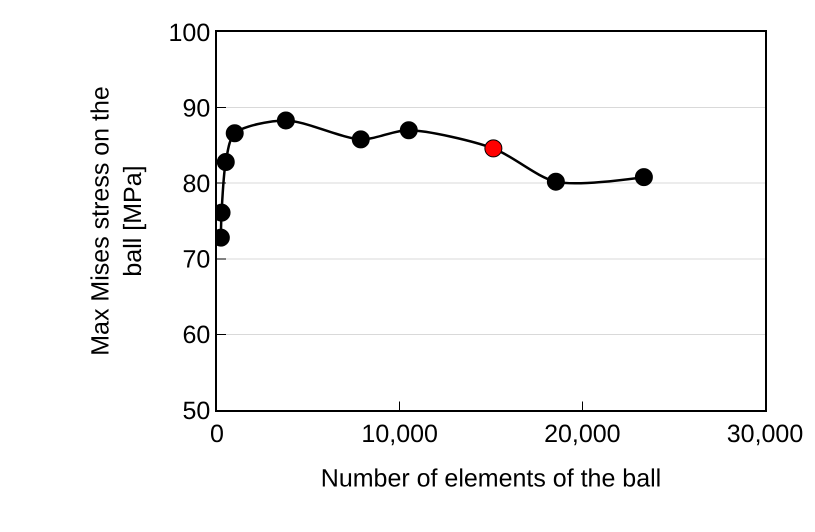  Describe the element at coordinates (765, 434) in the screenshot. I see `x-tick-label: 30,000` at that location.